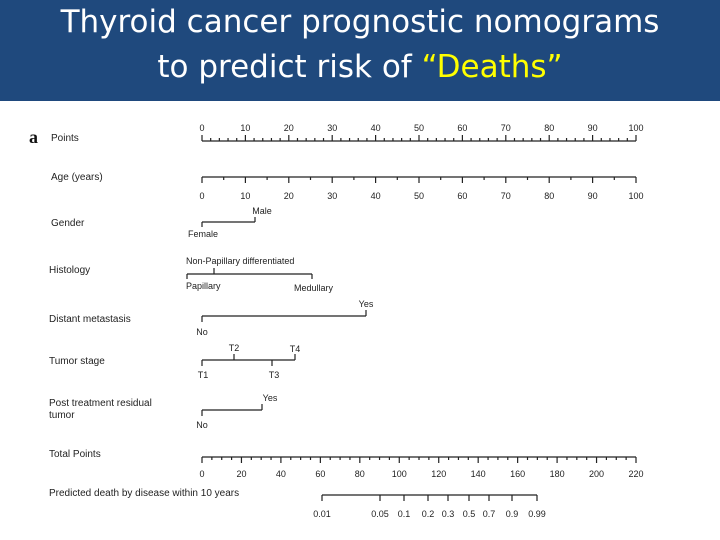 The image size is (720, 540). Describe the element at coordinates (90, 319) in the screenshot. I see `distant-metastasis-label: Distant metastasis` at that location.